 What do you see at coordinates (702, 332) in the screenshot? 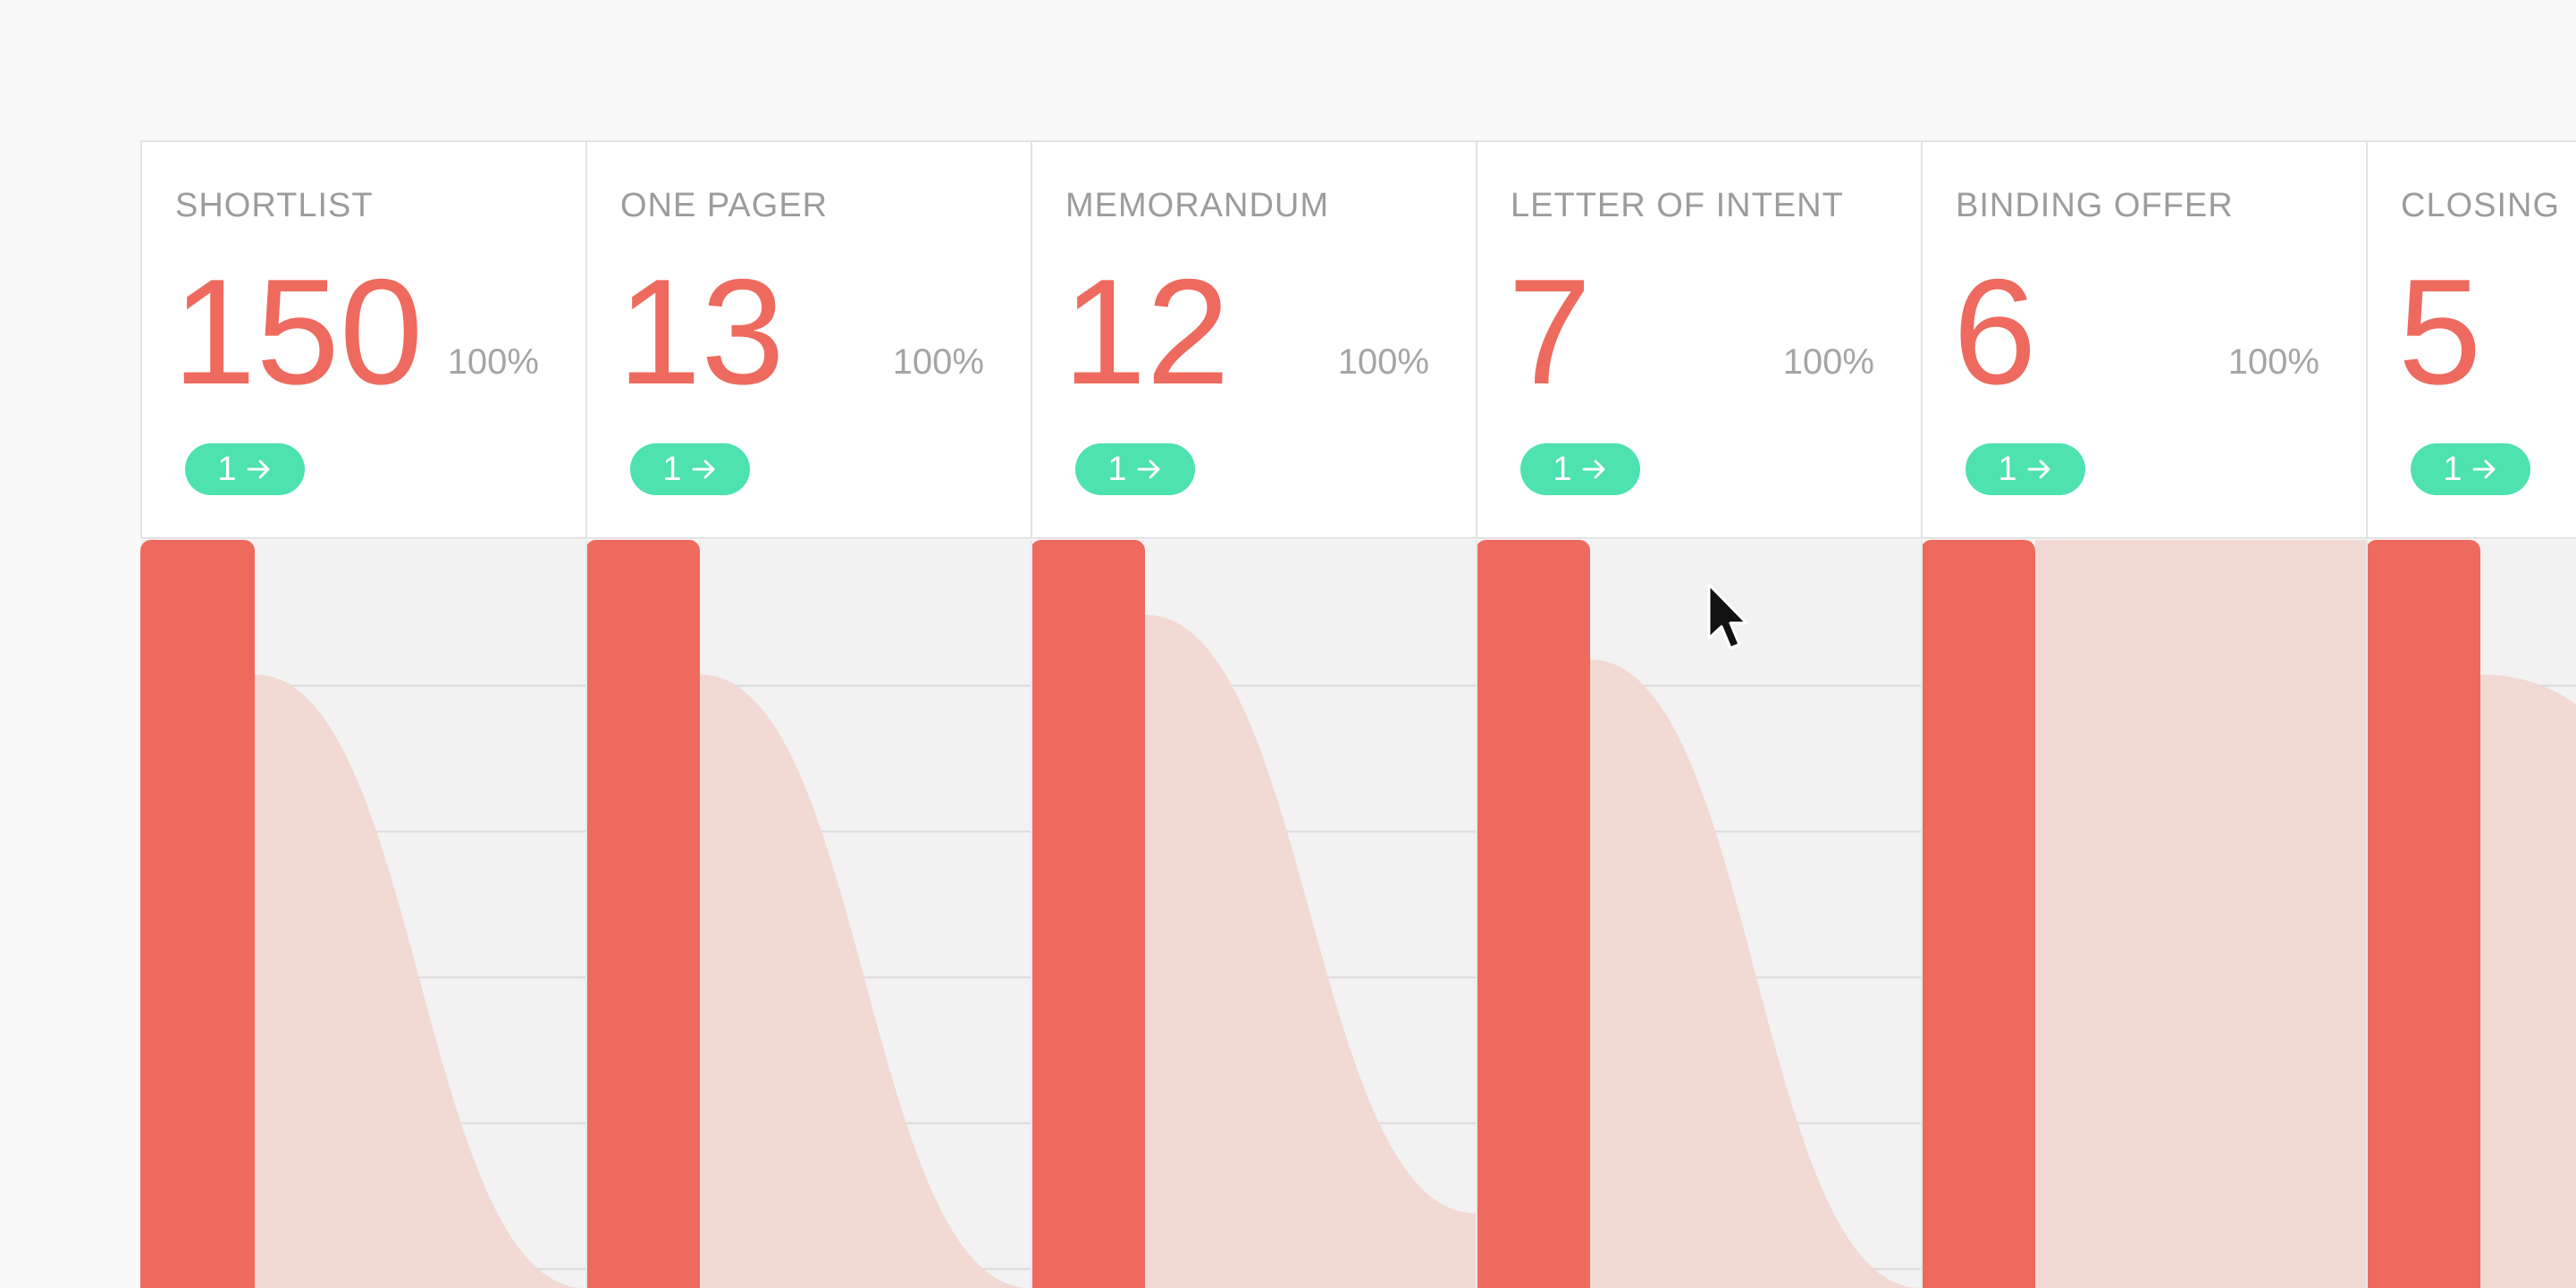
I see `stage-count: 13` at bounding box center [702, 332].